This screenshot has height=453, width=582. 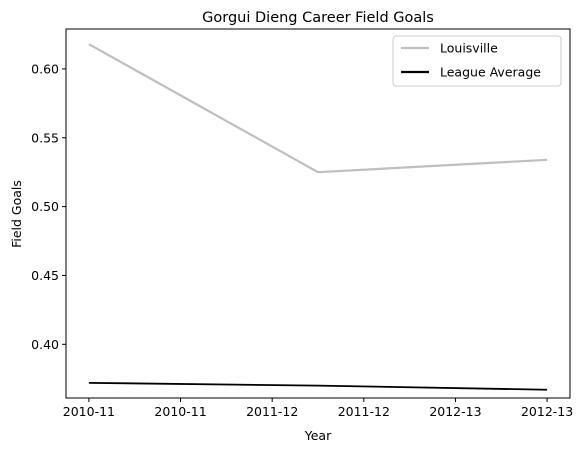 What do you see at coordinates (16, 214) in the screenshot?
I see `y-axis-label: Field Goals` at bounding box center [16, 214].